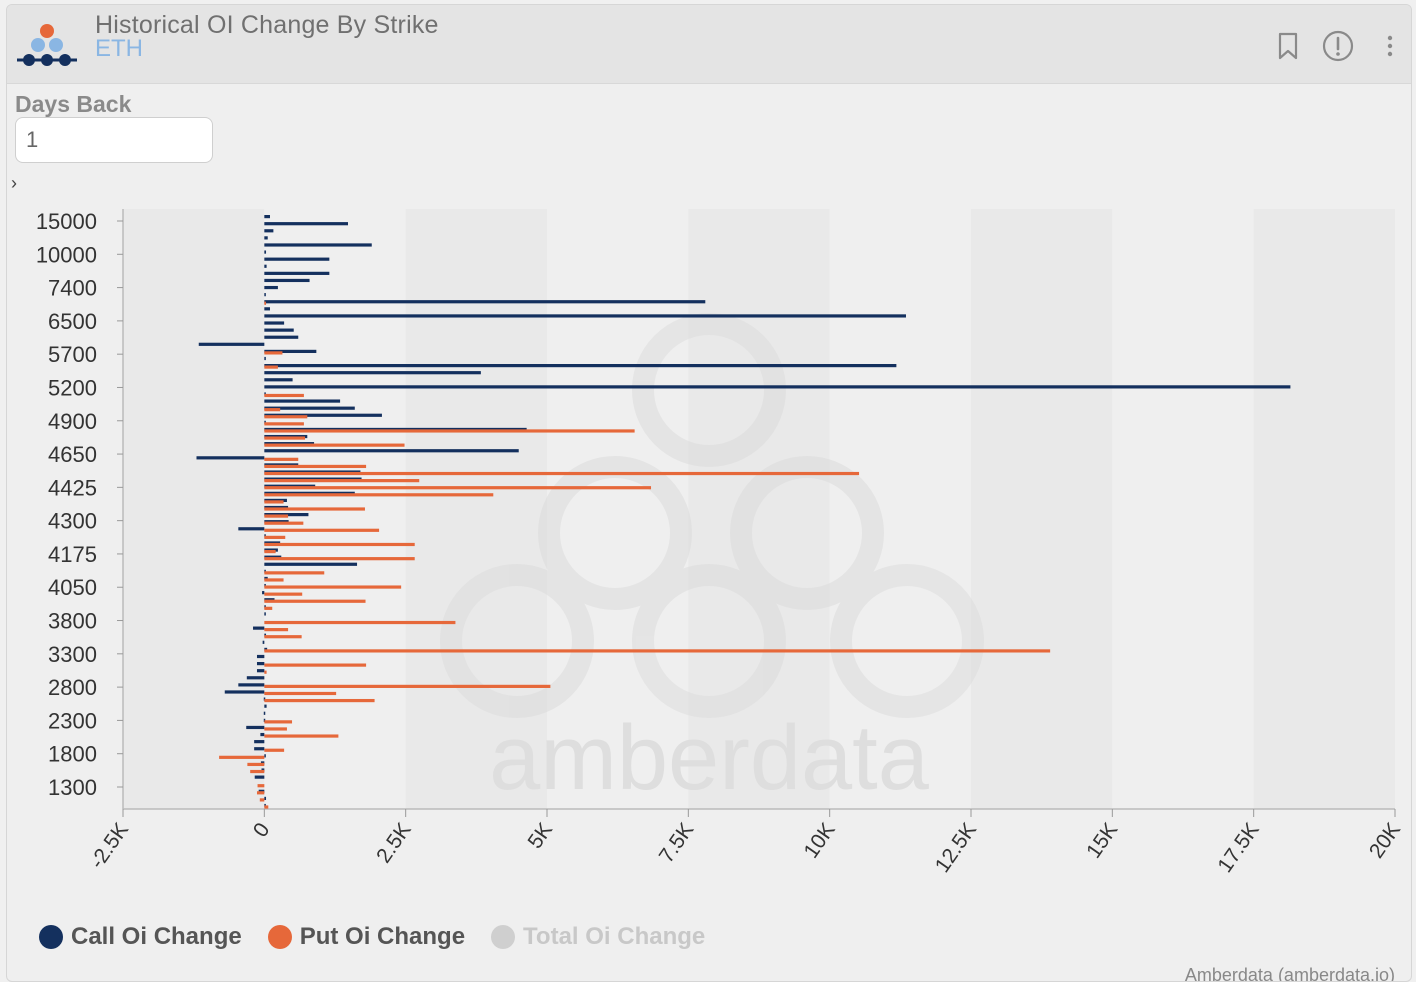 The width and height of the screenshot is (1416, 982). I want to click on x-tick-label: 2.5K, so click(394, 843).